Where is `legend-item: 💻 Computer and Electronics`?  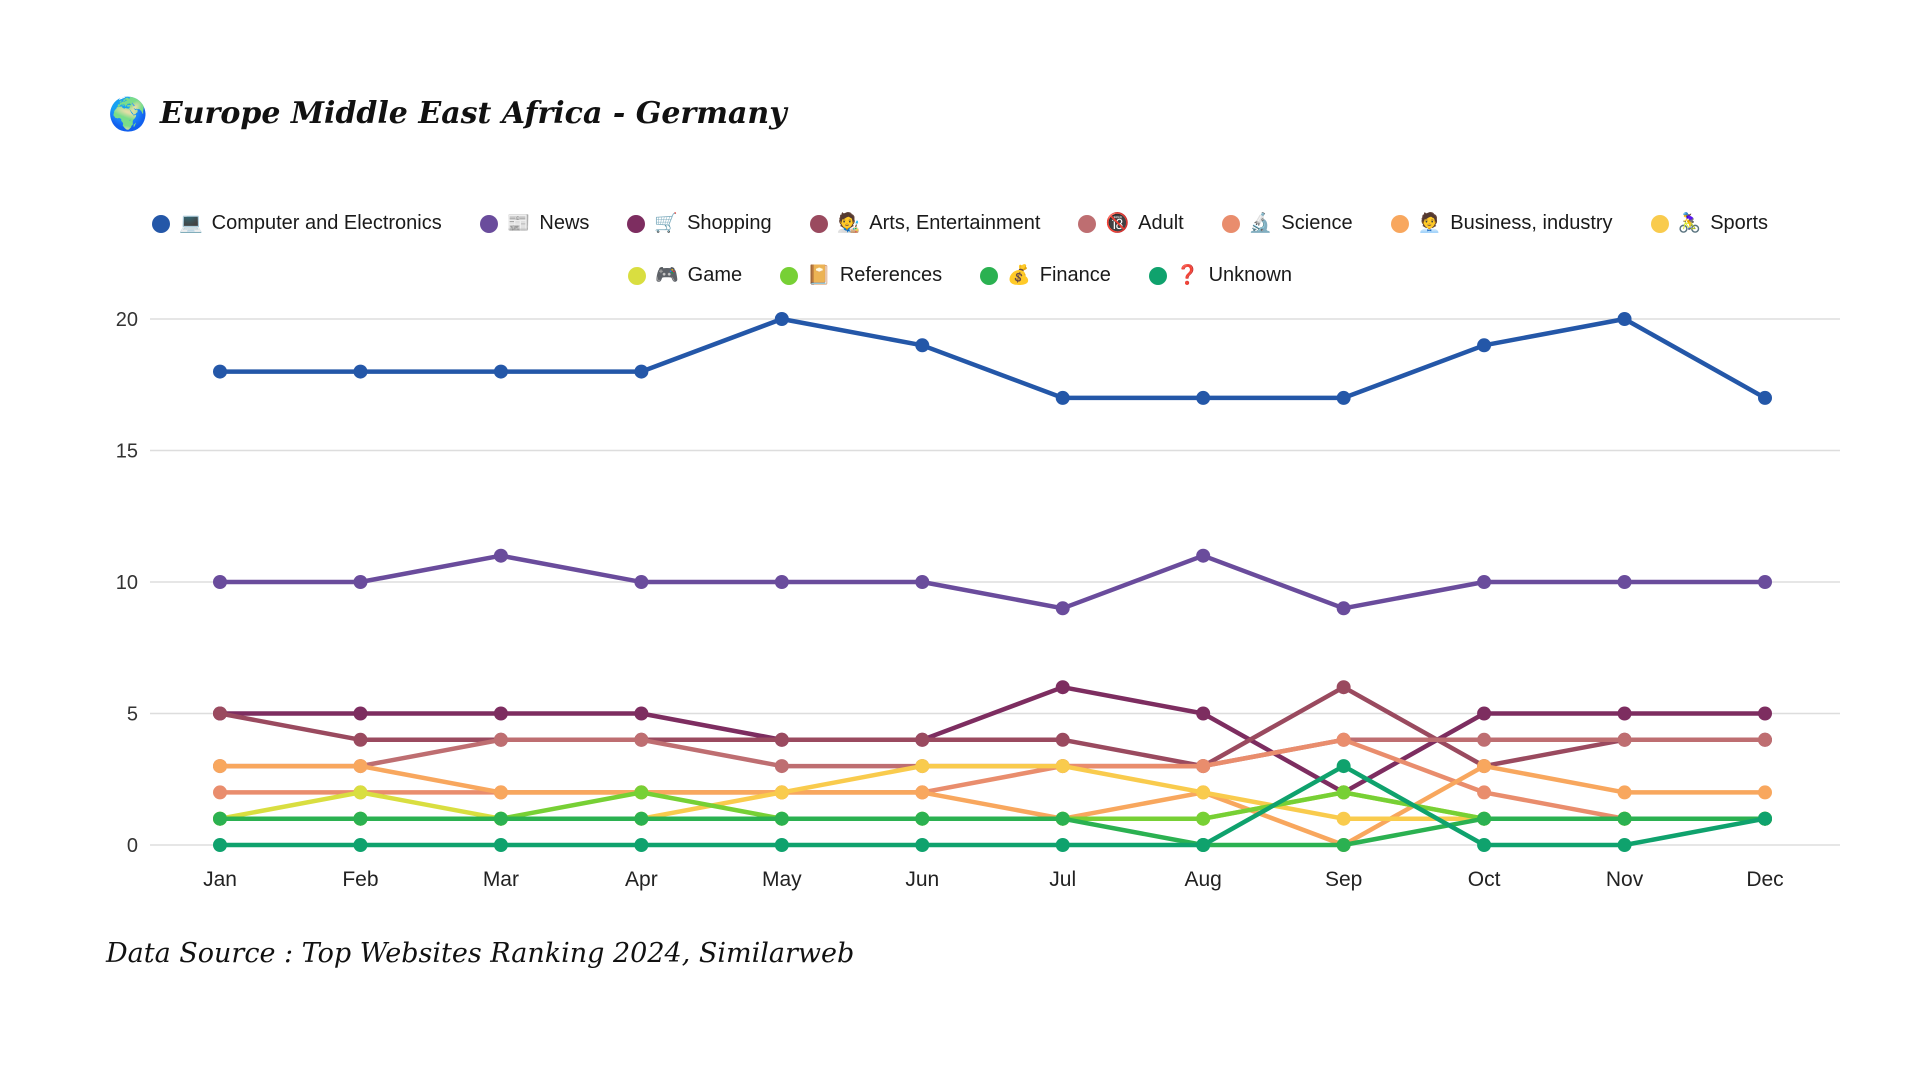 legend-item: 💻 Computer and Electronics is located at coordinates (296, 223).